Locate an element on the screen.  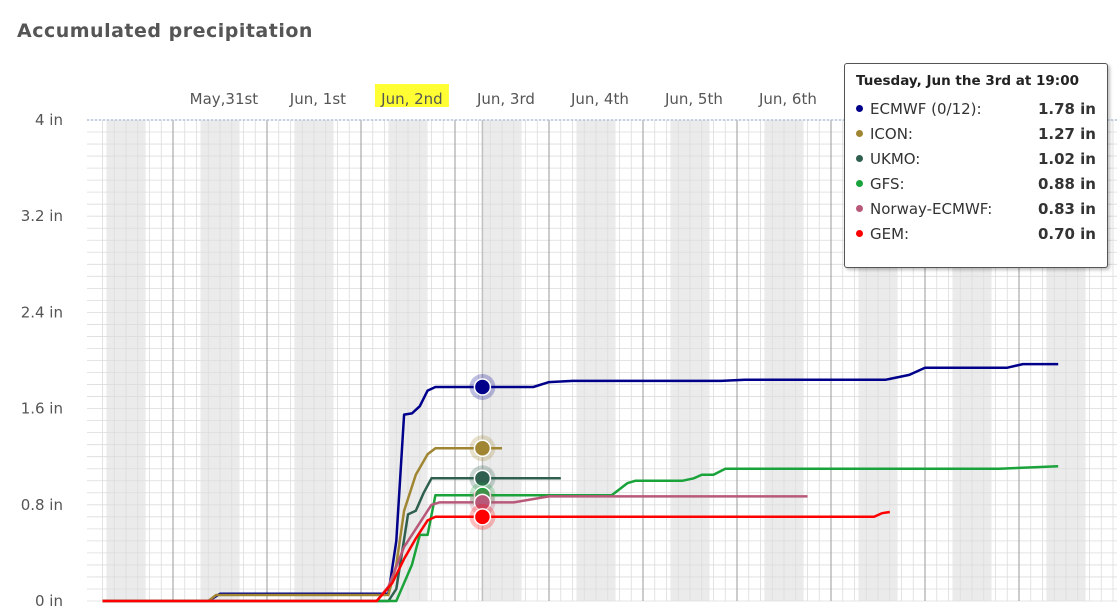
y-tick-label: 3.2 in is located at coordinates (42, 216).